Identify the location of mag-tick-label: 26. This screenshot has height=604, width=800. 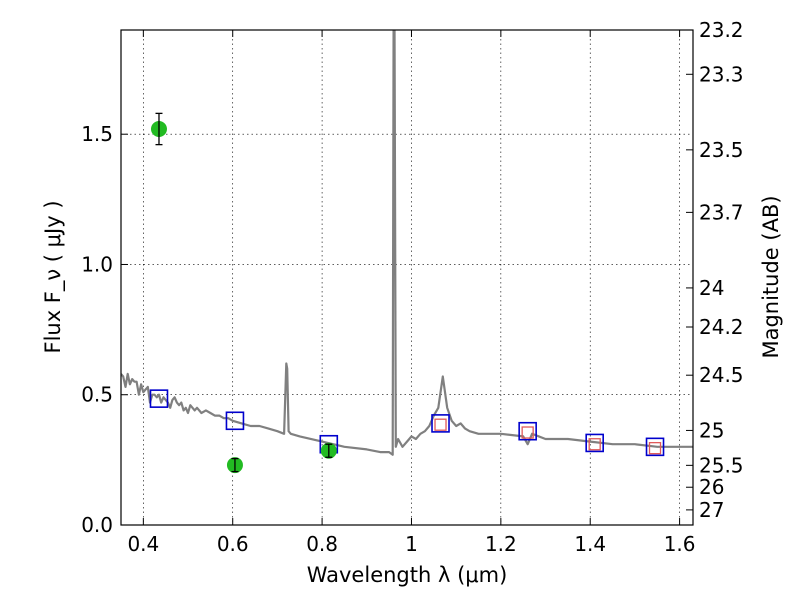
(711, 487).